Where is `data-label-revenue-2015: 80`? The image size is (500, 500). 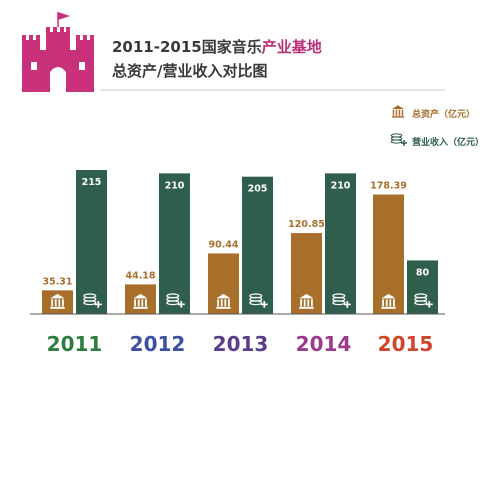
data-label-revenue-2015: 80 is located at coordinates (423, 272).